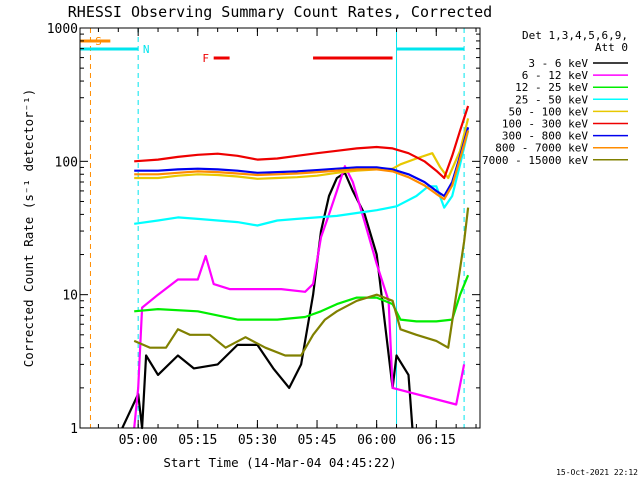  I want to click on flag-label: F, so click(205, 58).